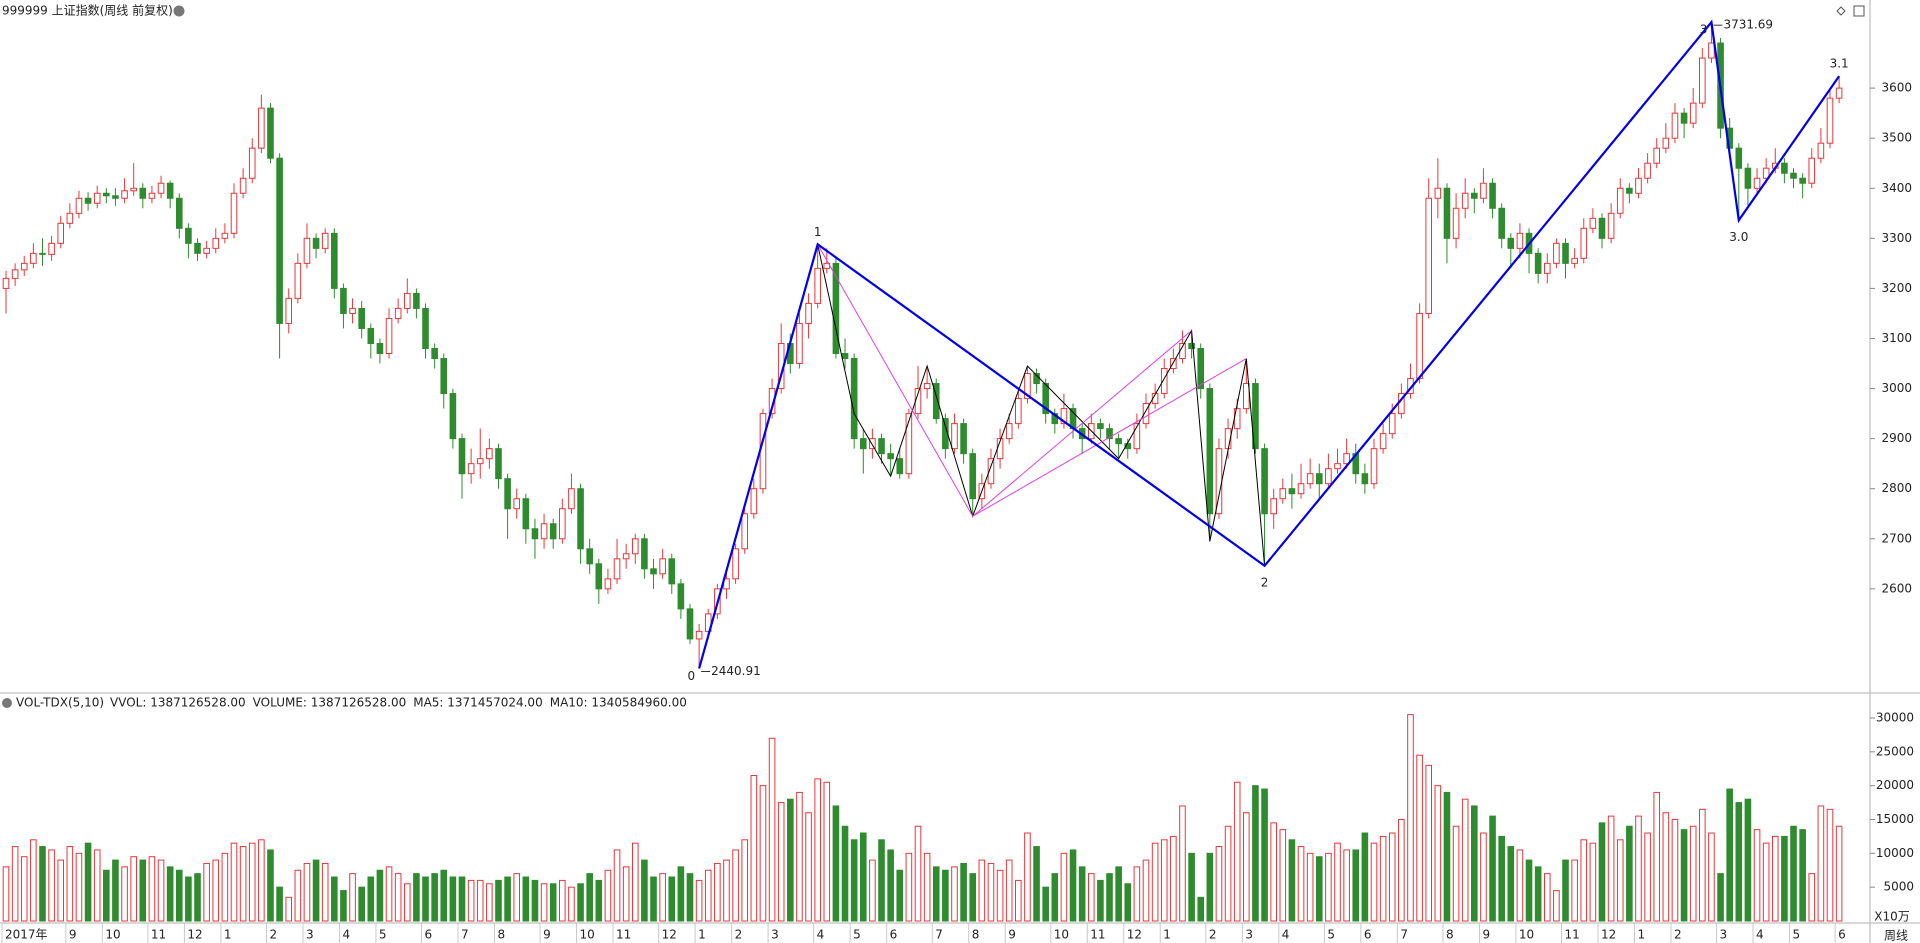  What do you see at coordinates (1738, 237) in the screenshot?
I see `wave-label: 3.0` at bounding box center [1738, 237].